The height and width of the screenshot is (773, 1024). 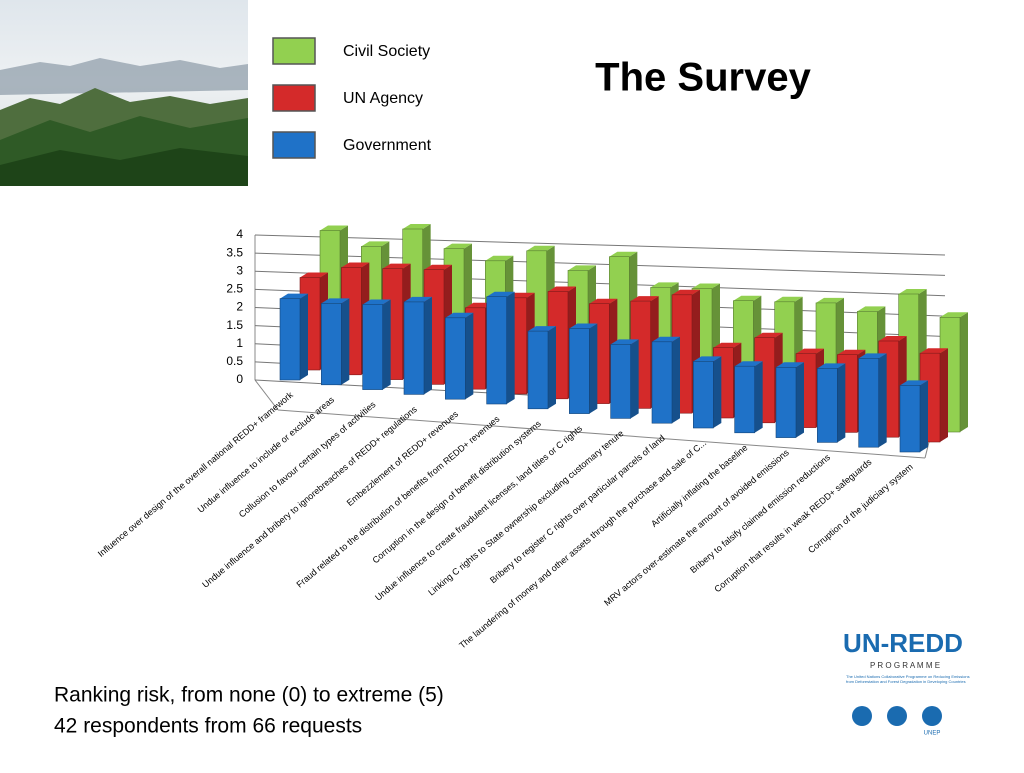 I want to click on y-tick-label: 2.5, so click(x=234, y=289).